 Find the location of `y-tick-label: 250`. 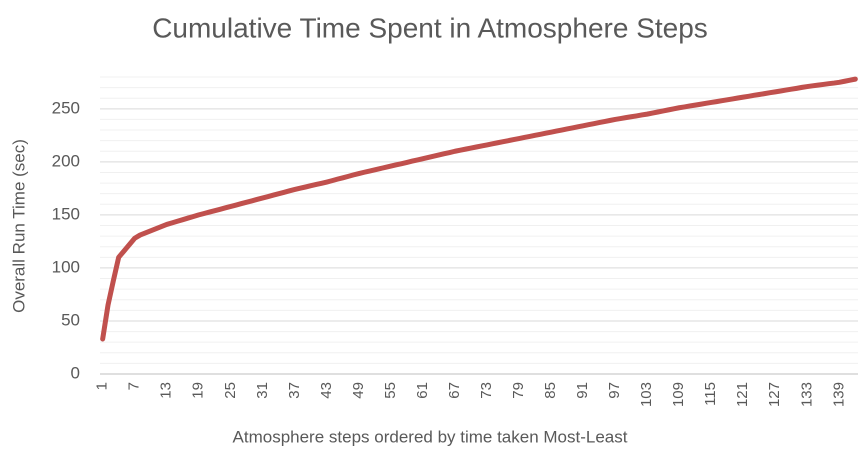

y-tick-label: 250 is located at coordinates (66, 107).